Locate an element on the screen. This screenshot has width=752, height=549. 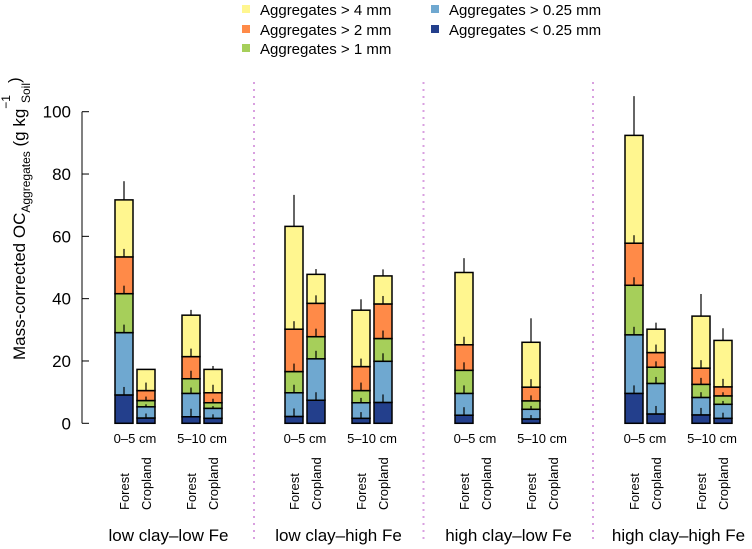
legend-label: Aggregates > 0.25 mm is located at coordinates (525, 10).